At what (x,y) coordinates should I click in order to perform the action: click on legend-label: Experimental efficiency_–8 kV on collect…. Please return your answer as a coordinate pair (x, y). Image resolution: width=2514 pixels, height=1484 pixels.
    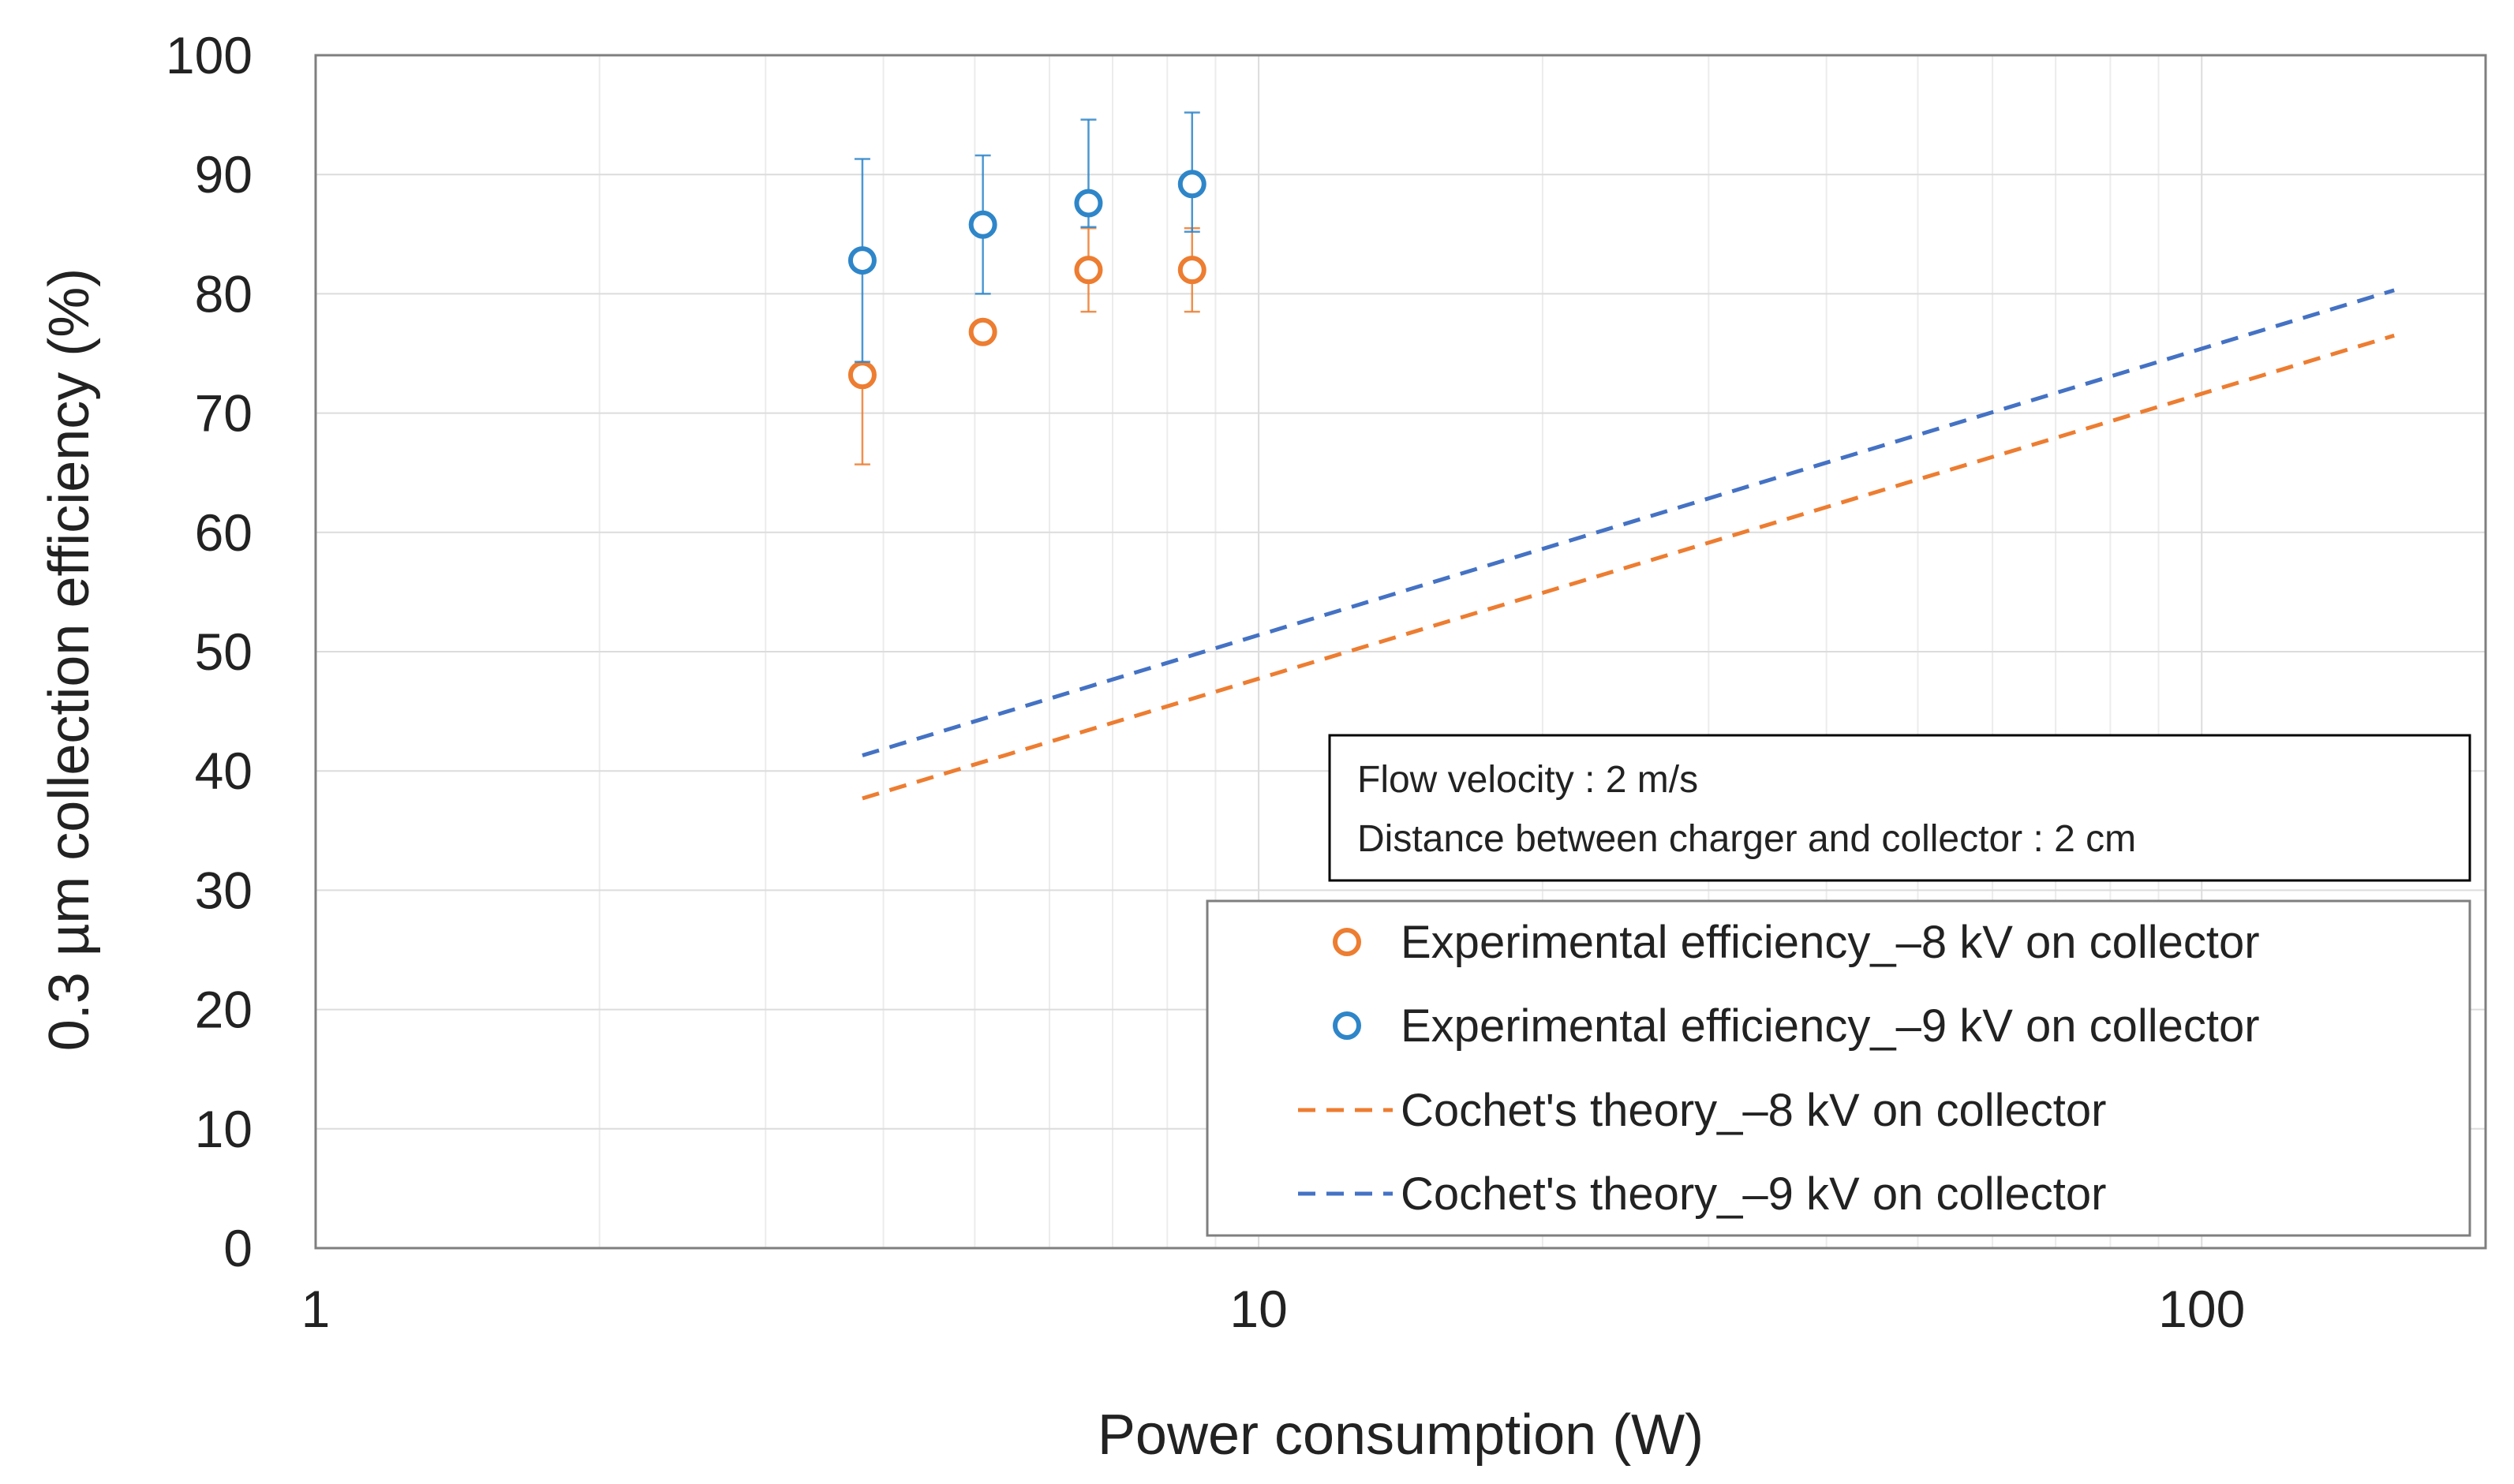
    Looking at the image, I should click on (1830, 942).